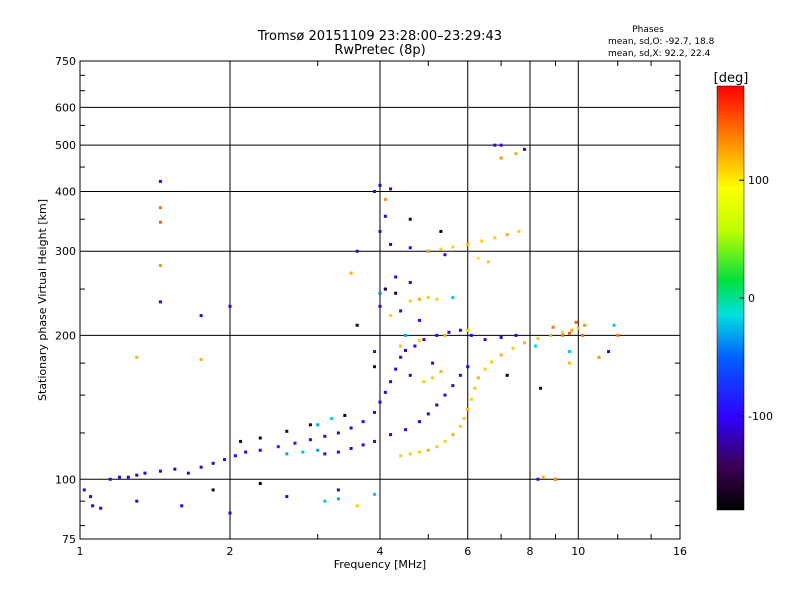 The height and width of the screenshot is (600, 800). Describe the element at coordinates (65, 479) in the screenshot. I see `y-tick-label: 100` at that location.